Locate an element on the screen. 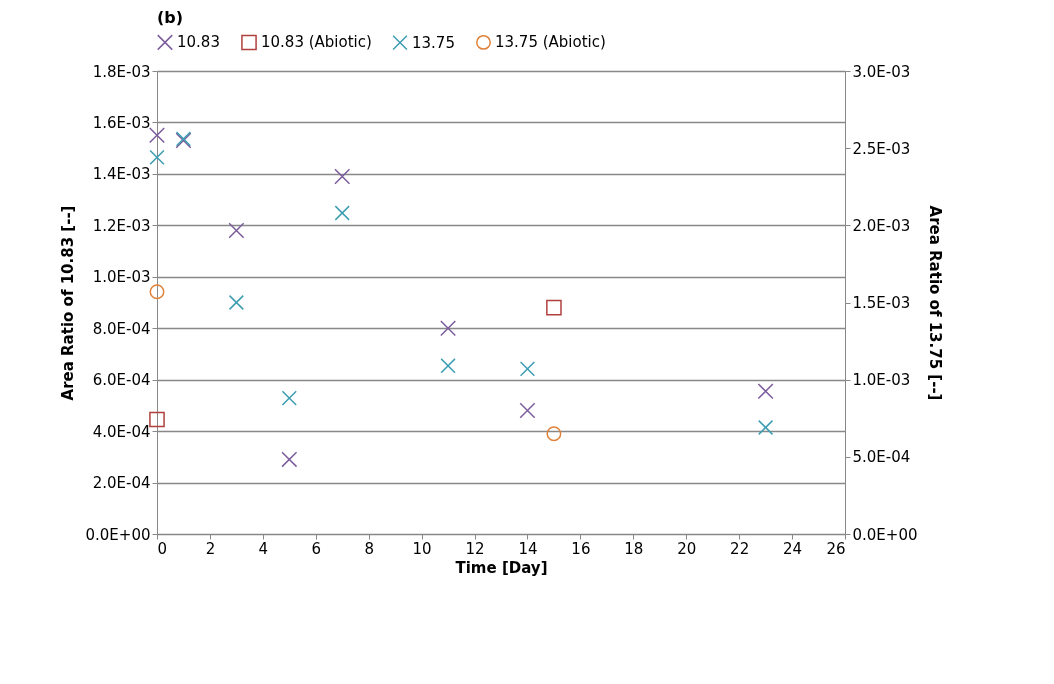 The width and height of the screenshot is (1054, 684). x-tick-label: 6 is located at coordinates (316, 548).